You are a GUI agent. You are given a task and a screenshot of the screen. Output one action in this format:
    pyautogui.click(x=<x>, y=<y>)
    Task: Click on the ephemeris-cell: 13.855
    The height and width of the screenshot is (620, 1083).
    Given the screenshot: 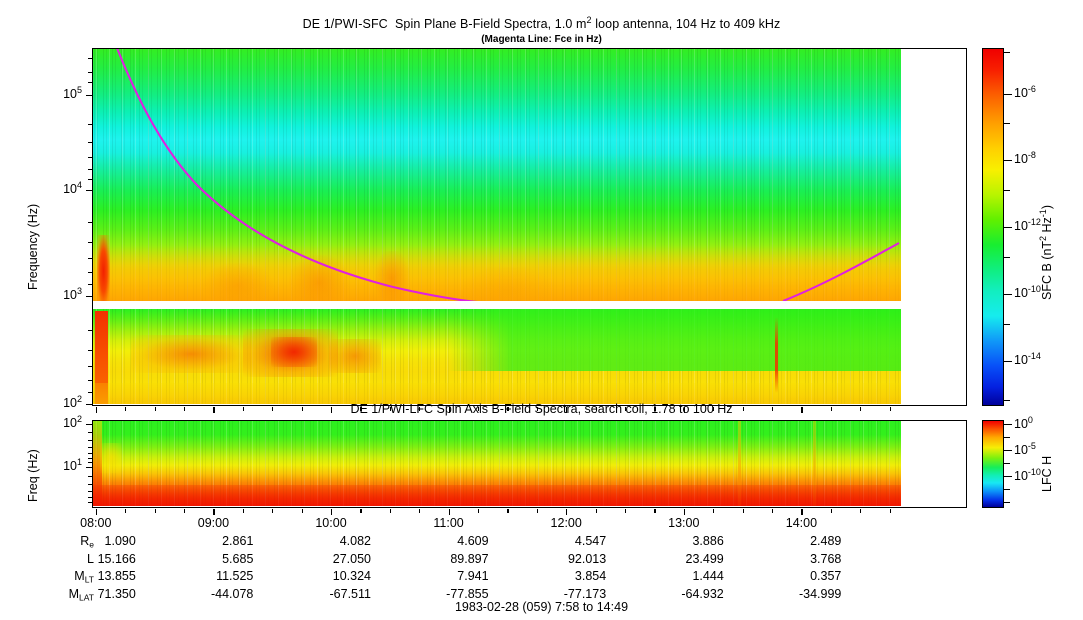 What is the action you would take?
    pyautogui.click(x=116, y=576)
    